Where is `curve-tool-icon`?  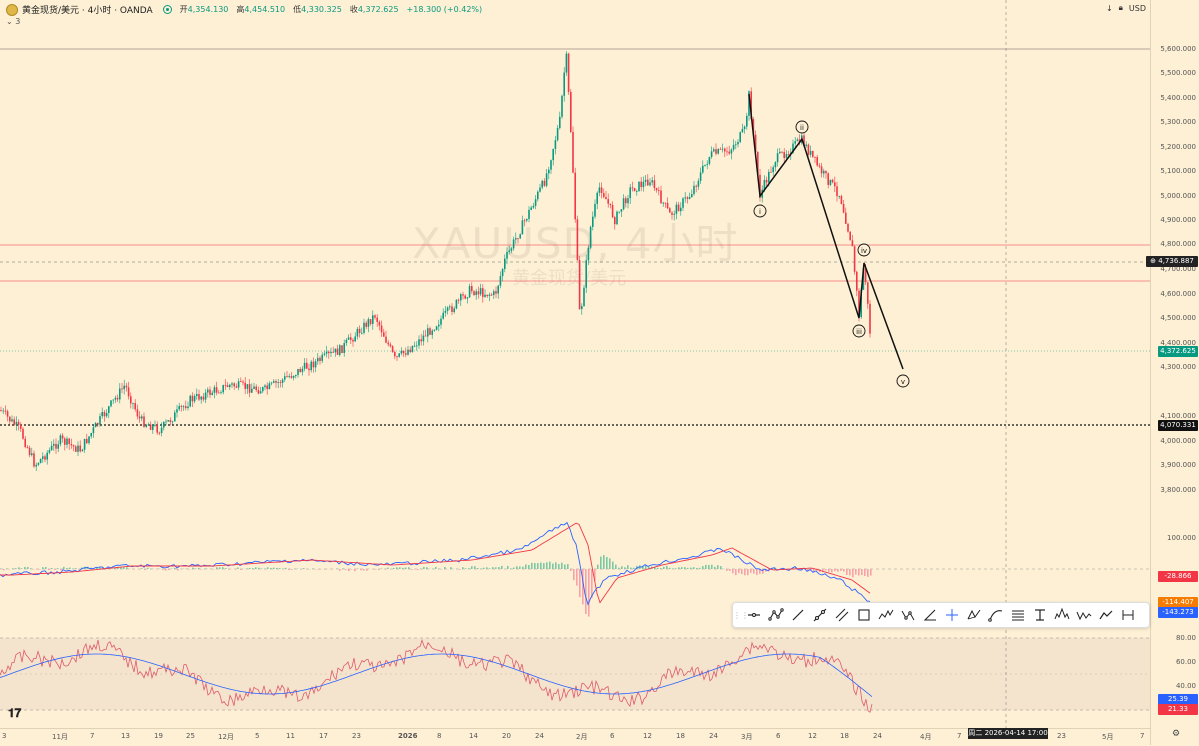 curve-tool-icon is located at coordinates (996, 615).